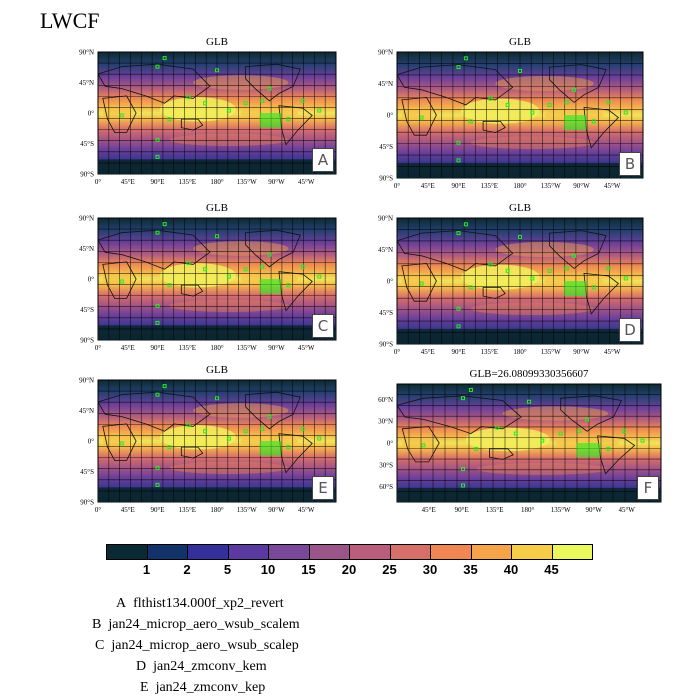 Image resolution: width=700 pixels, height=700 pixels. I want to click on lat-tick-label: 60°N, so click(385, 400).